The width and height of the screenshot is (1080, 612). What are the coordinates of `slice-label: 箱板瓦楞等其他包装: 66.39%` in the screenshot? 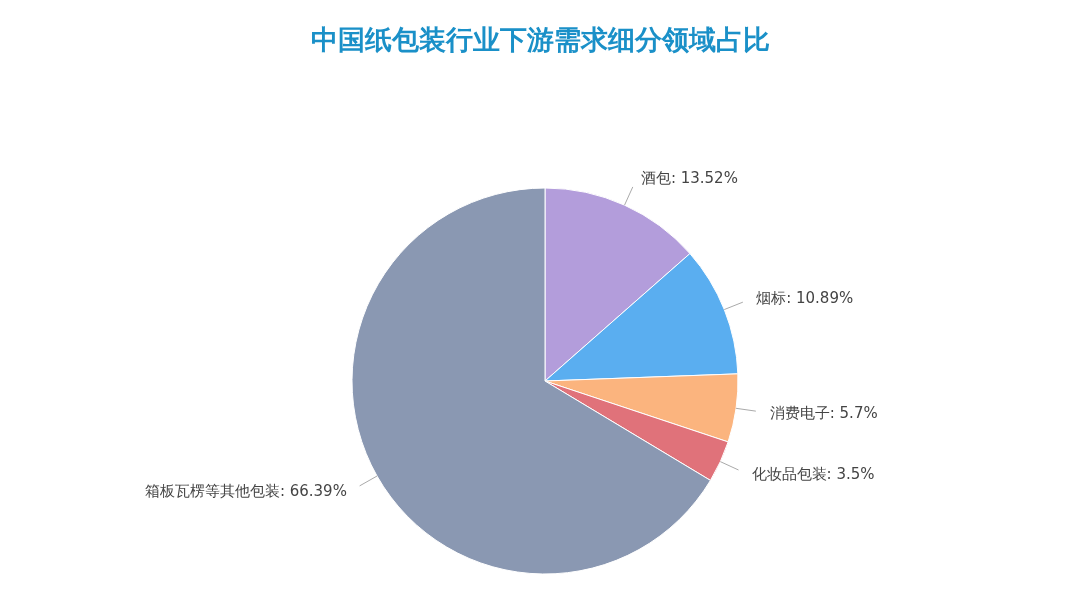 It's located at (245, 490).